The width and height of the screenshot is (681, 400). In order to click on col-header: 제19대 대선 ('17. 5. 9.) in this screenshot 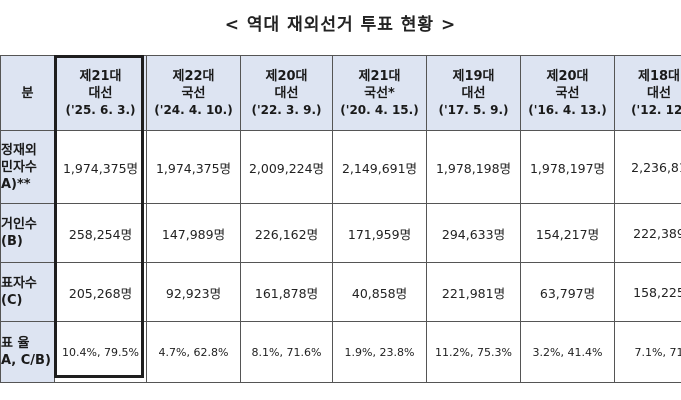, I will do `click(473, 93)`.